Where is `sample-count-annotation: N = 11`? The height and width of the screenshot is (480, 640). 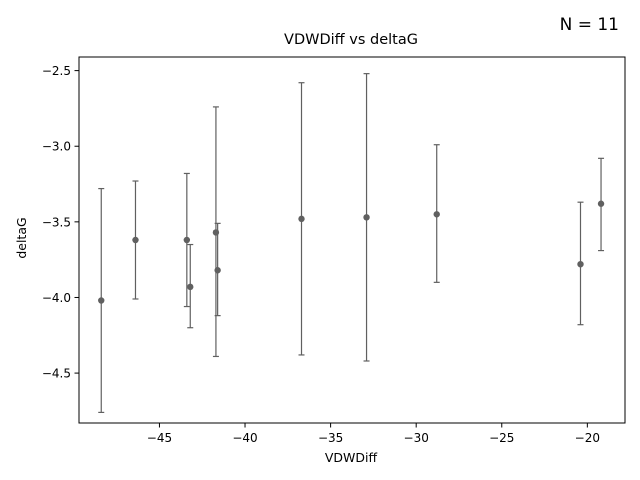
sample-count-annotation: N = 11 is located at coordinates (589, 25).